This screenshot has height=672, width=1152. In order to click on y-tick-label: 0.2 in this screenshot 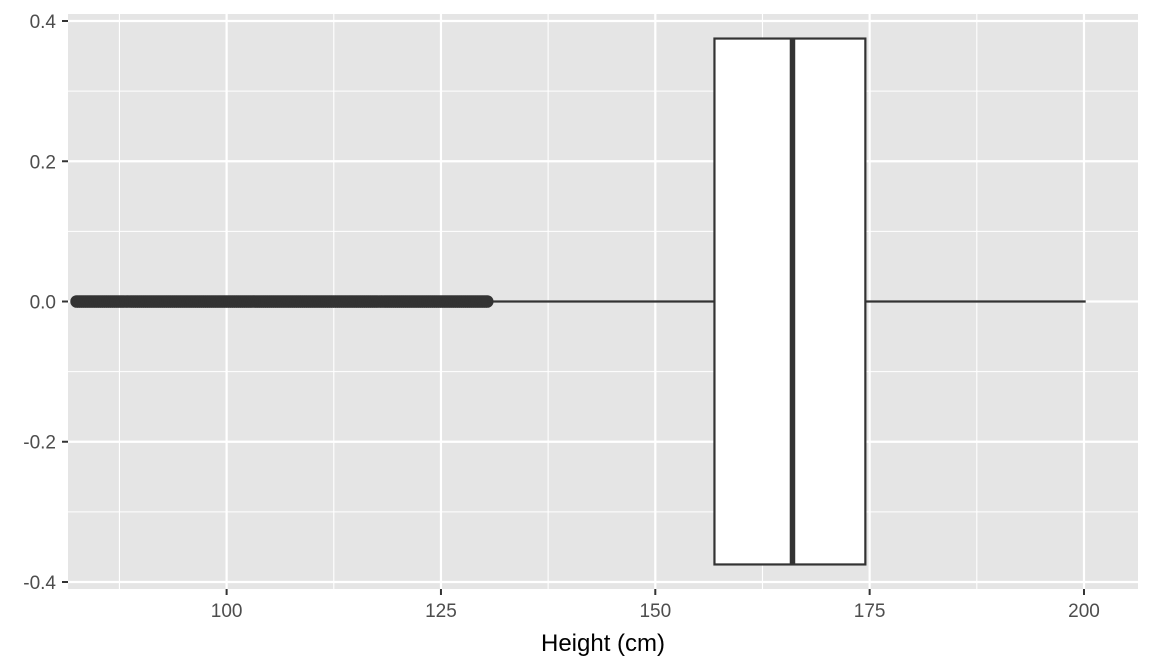, I will do `click(43, 162)`.